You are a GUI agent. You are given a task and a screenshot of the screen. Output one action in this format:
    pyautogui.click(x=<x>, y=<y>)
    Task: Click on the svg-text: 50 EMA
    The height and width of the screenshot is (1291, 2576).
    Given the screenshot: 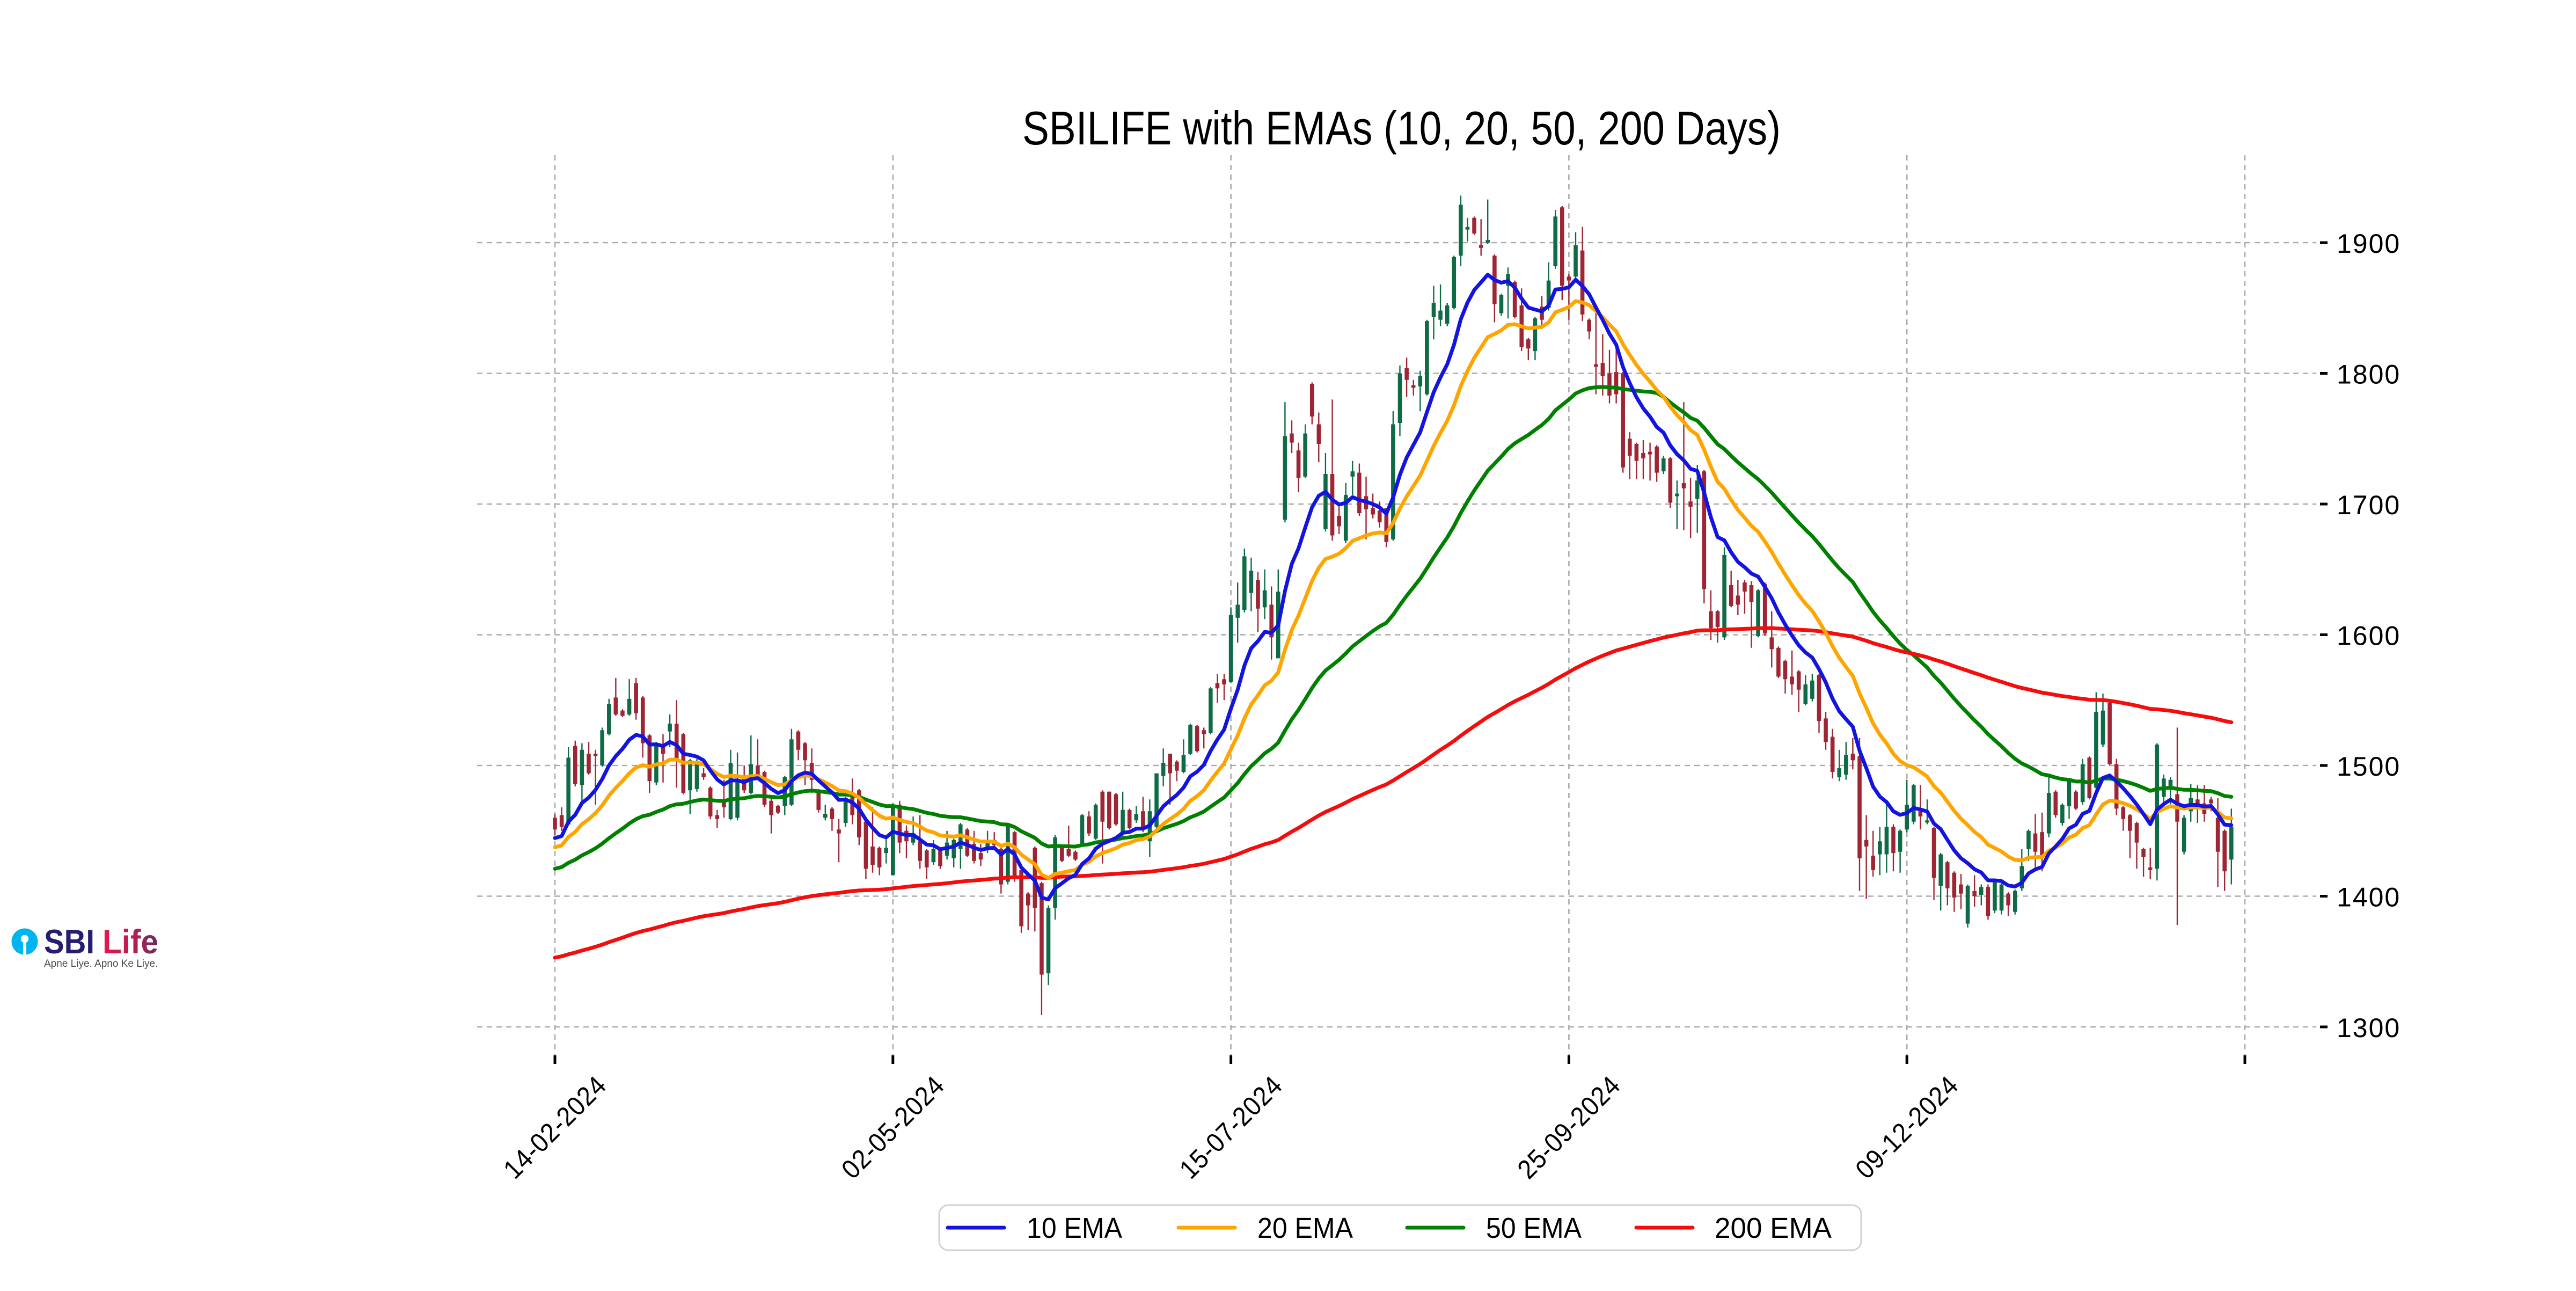 What is the action you would take?
    pyautogui.click(x=1534, y=1228)
    